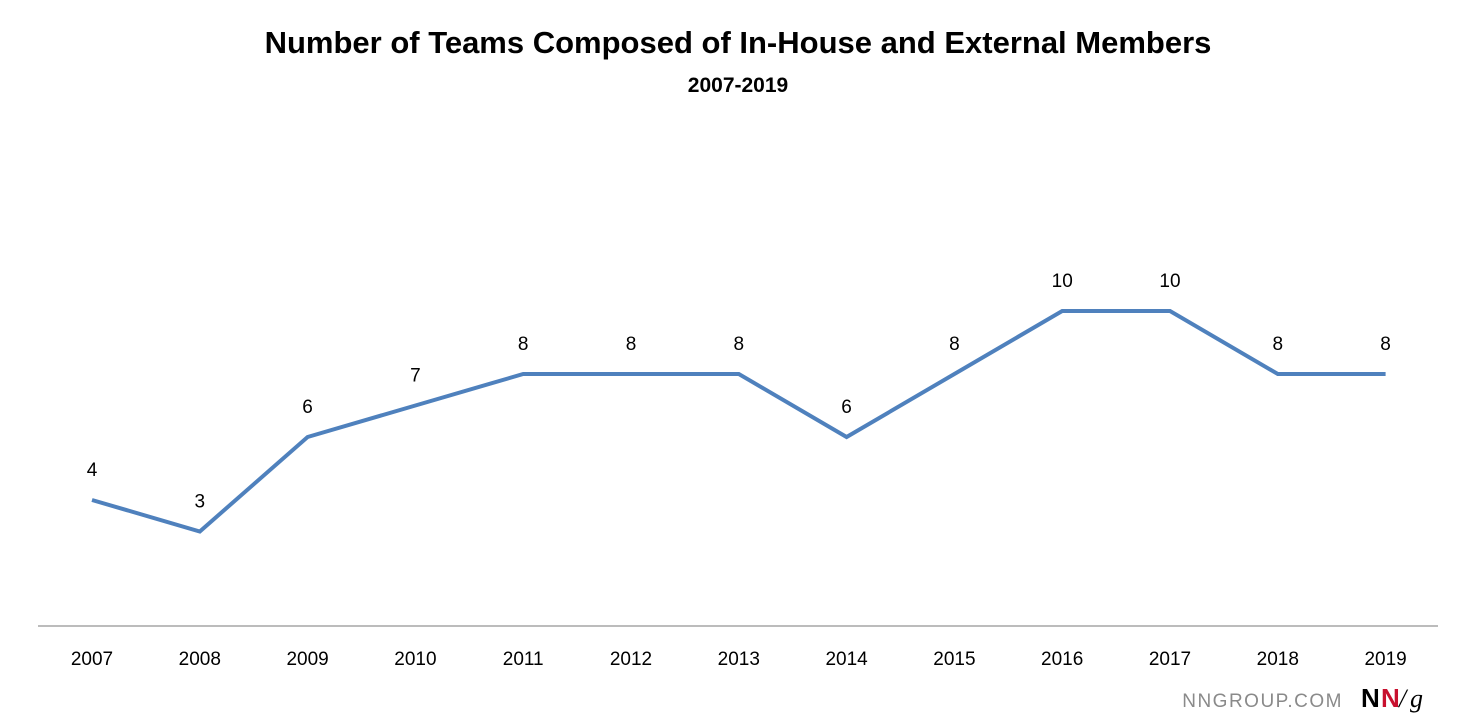 The image size is (1472, 726). What do you see at coordinates (1170, 659) in the screenshot?
I see `x-tick-label: 2017` at bounding box center [1170, 659].